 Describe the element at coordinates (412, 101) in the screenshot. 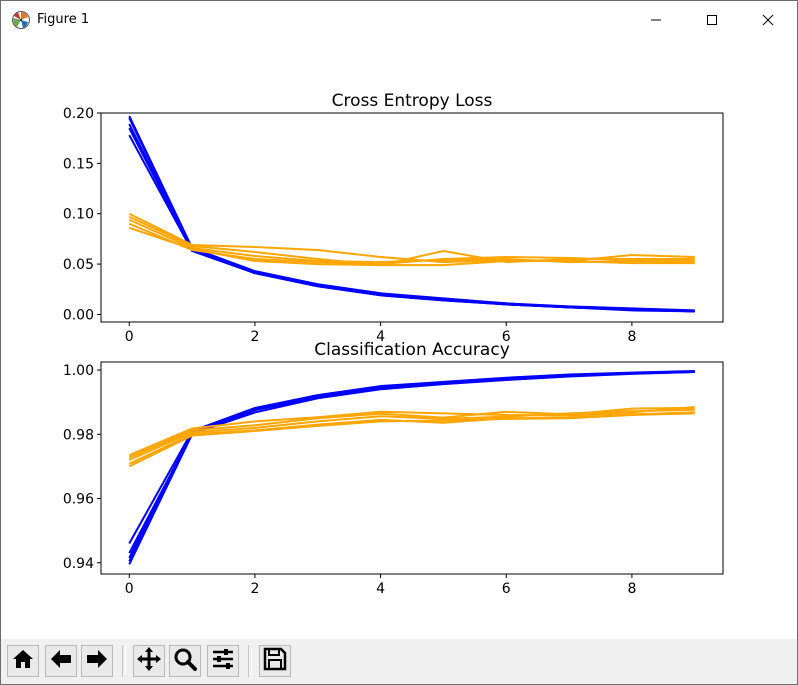

I see `chart1-title: Cross Entropy Loss` at that location.